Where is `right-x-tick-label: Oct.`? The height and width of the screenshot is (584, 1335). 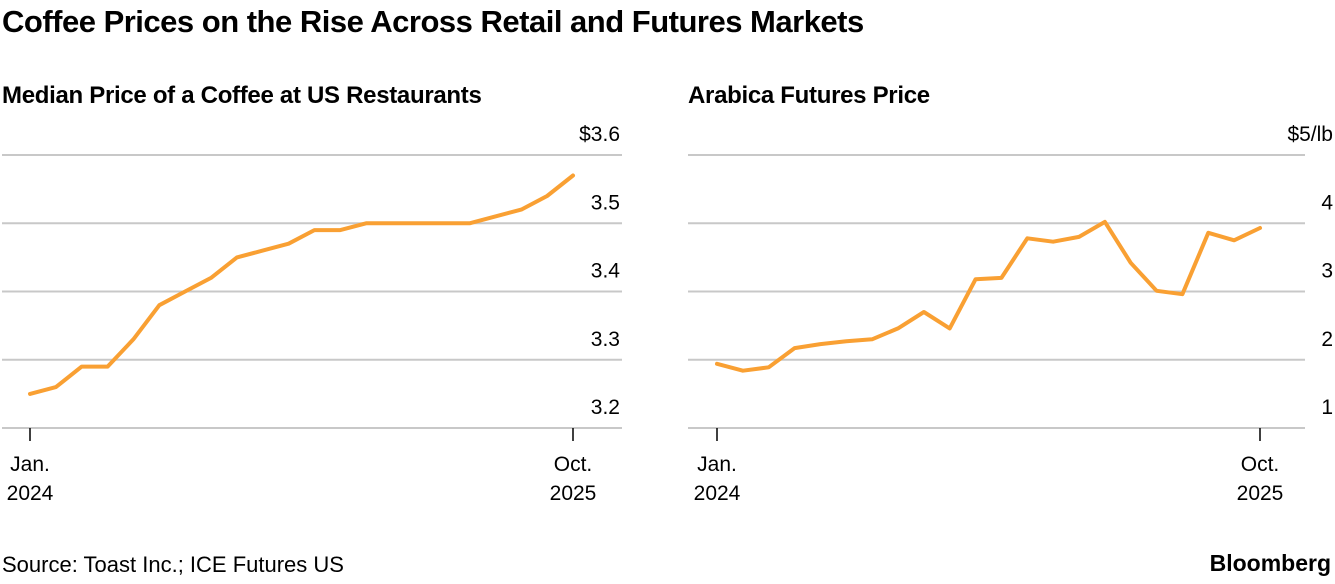
right-x-tick-label: Oct. is located at coordinates (1260, 464).